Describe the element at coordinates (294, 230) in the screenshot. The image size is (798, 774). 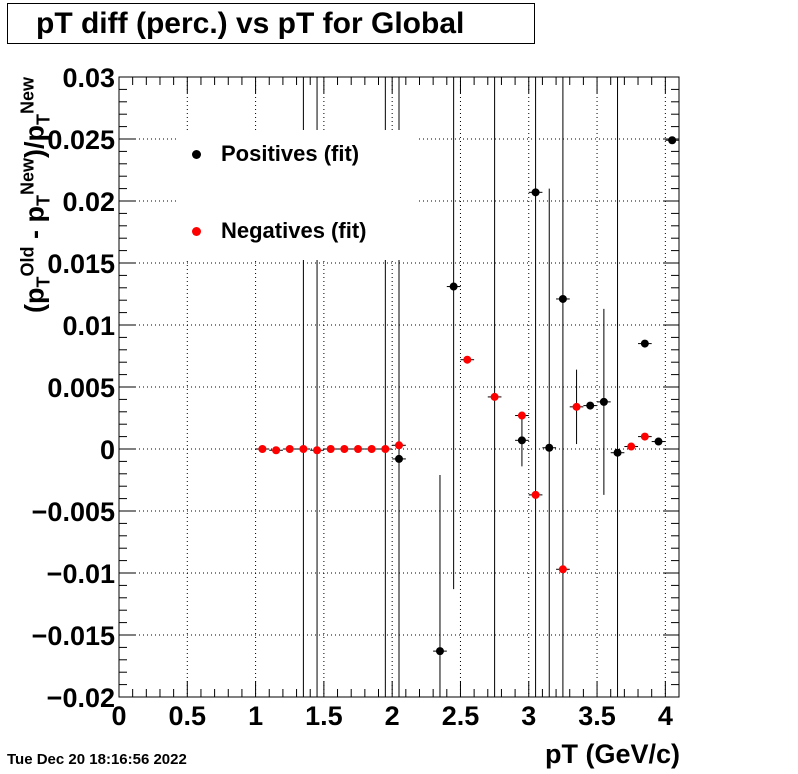
I see `legend-label-negatives: Negatives (fit)` at that location.